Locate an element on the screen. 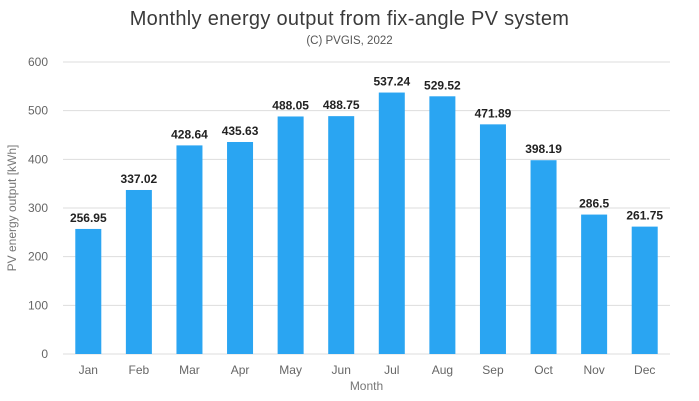 The image size is (699, 401). data-label: 337.02 is located at coordinates (139, 179).